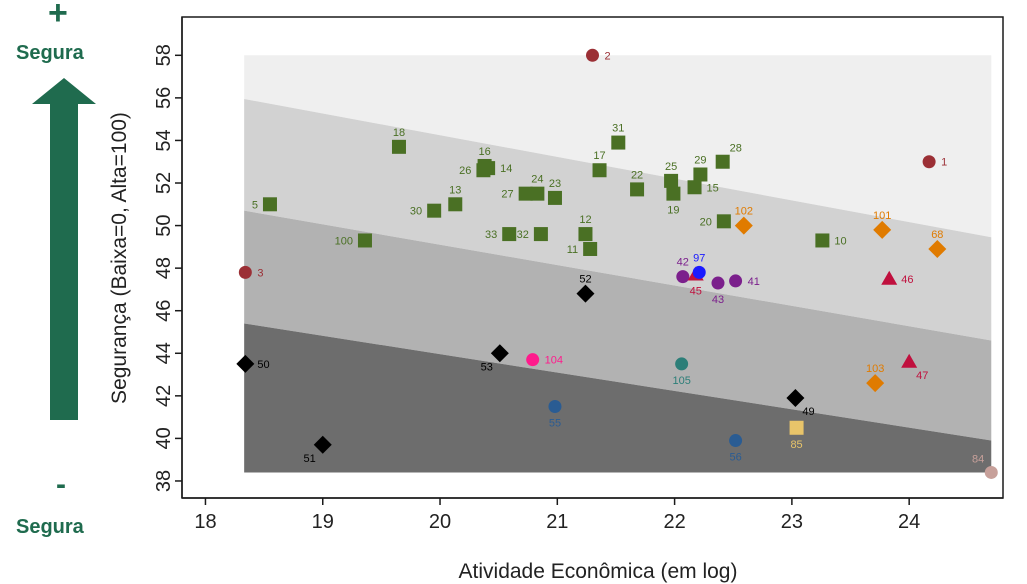 This screenshot has width=1027, height=584. I want to click on point-label-20: 20, so click(706, 222).